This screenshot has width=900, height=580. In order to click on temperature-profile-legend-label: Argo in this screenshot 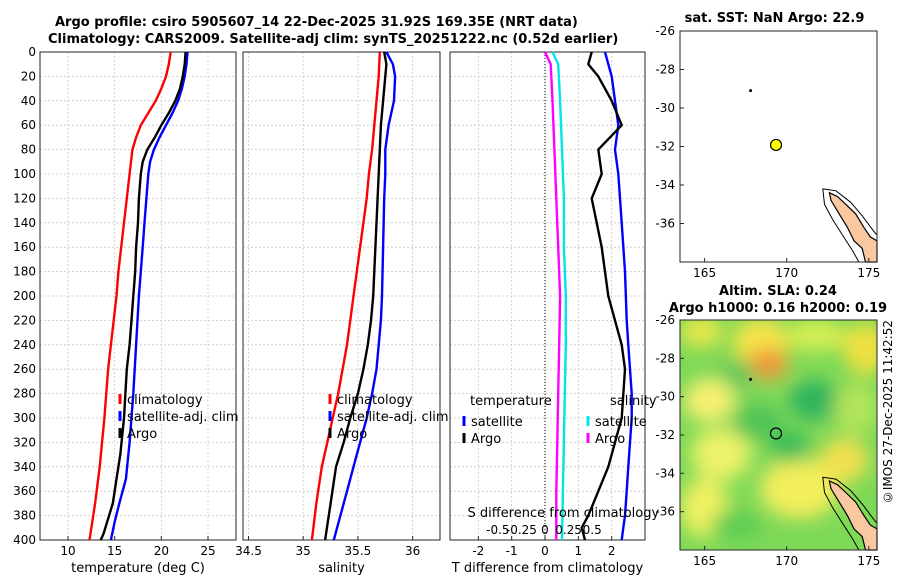, I will do `click(142, 434)`.